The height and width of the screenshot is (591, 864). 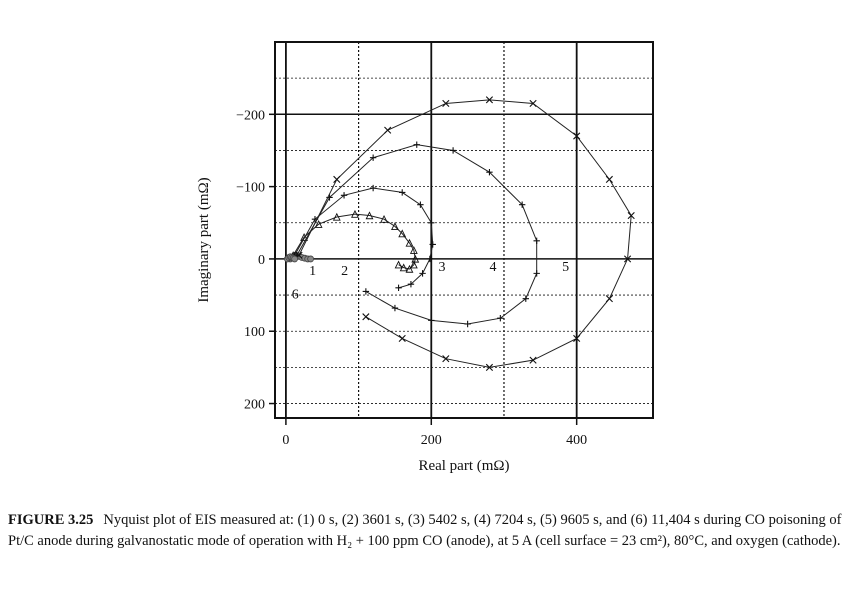 I want to click on x-tick-label: 0, so click(x=285, y=440).